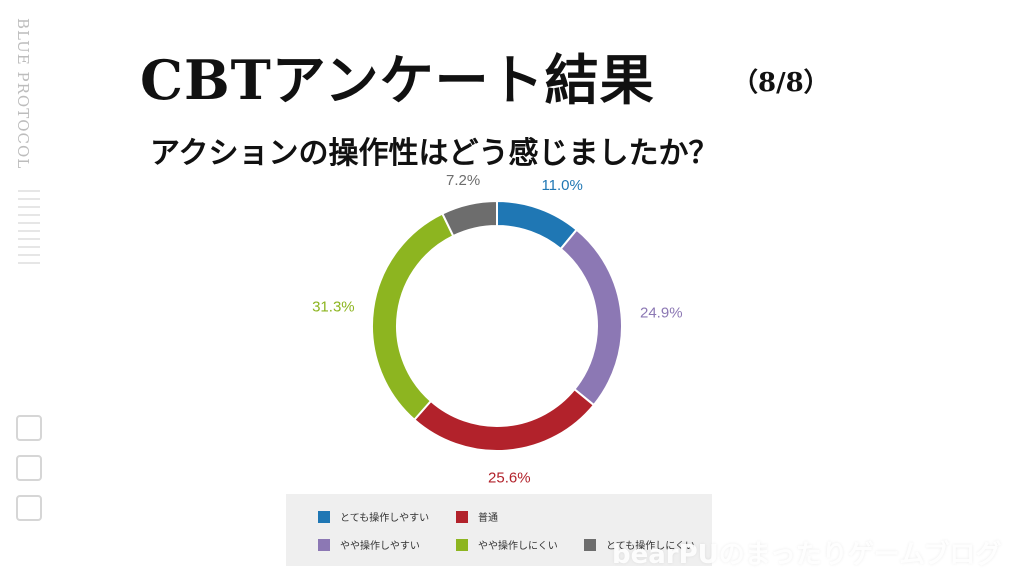 The width and height of the screenshot is (1024, 576). Describe the element at coordinates (385, 518) in the screenshot. I see `legend-label: とても操作しやすい` at that location.